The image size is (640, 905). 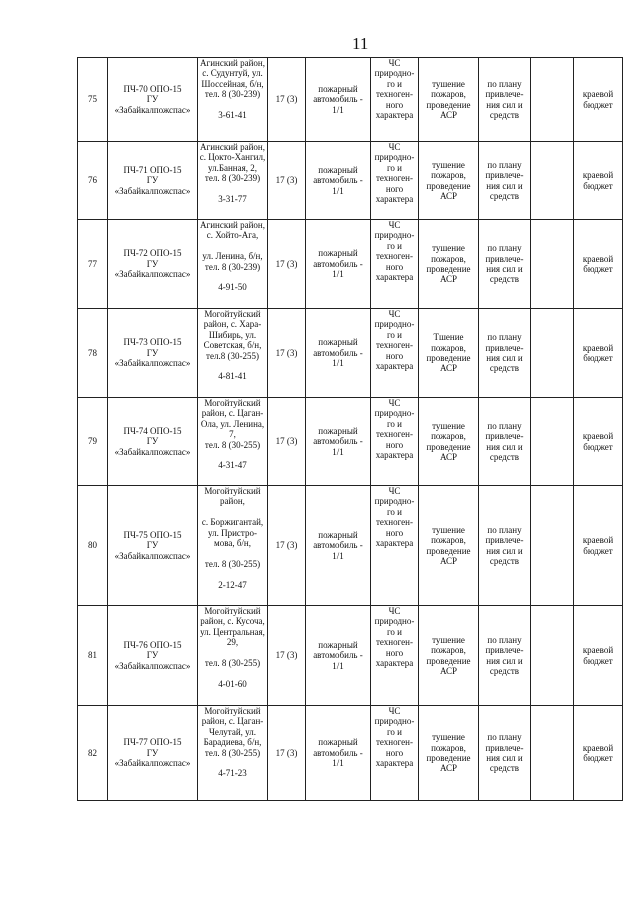 I want to click on row-number-cell: 79, so click(x=92, y=441).